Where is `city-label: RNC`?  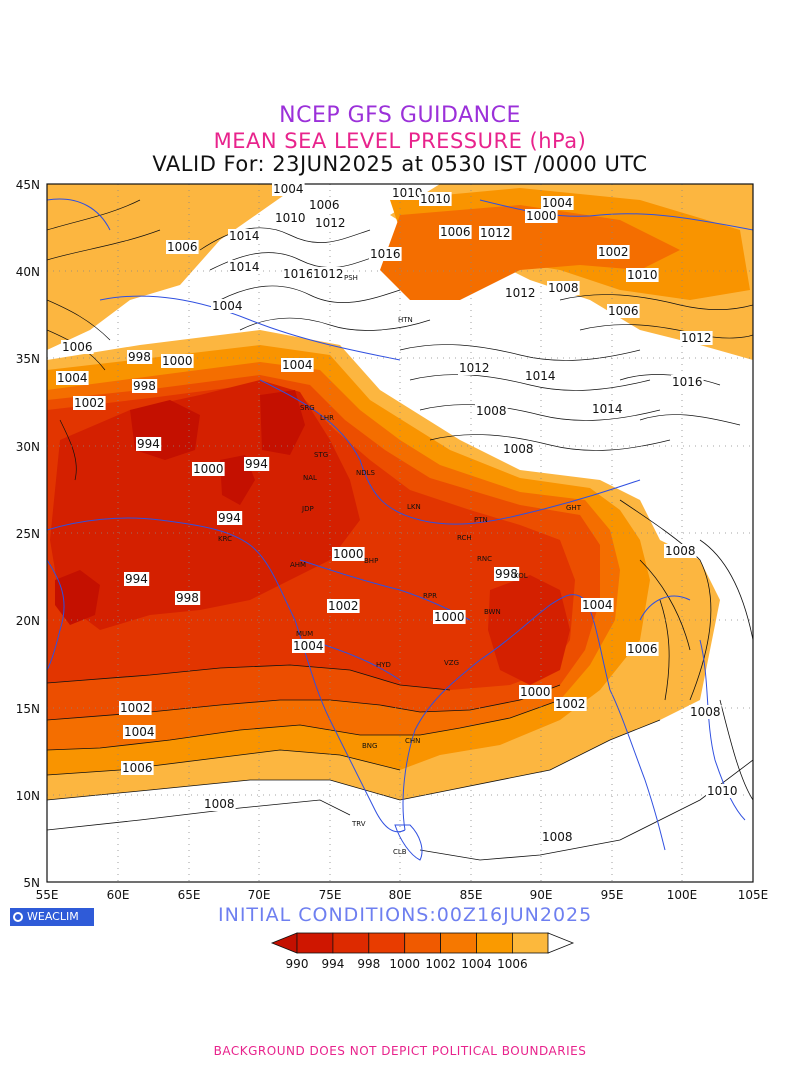 city-label: RNC is located at coordinates (484, 559).